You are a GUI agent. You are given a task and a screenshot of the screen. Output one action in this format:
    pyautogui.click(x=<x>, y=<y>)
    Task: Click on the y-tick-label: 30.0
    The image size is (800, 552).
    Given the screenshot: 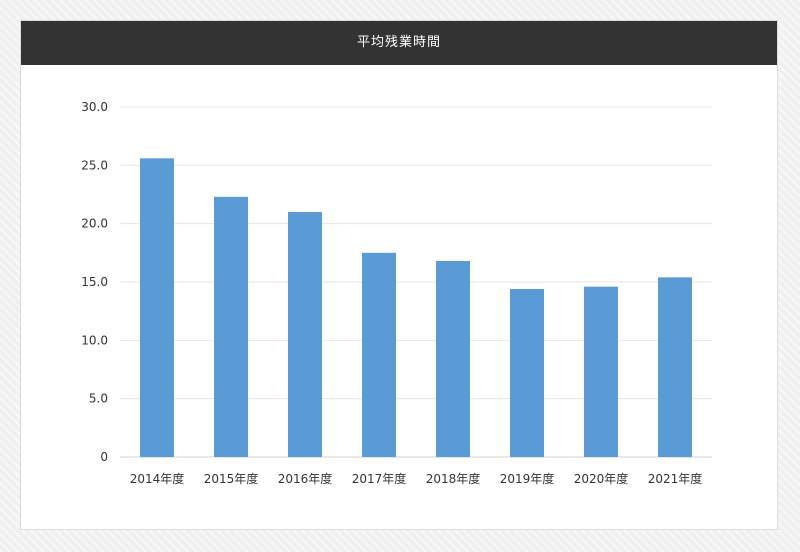 What is the action you would take?
    pyautogui.click(x=94, y=107)
    